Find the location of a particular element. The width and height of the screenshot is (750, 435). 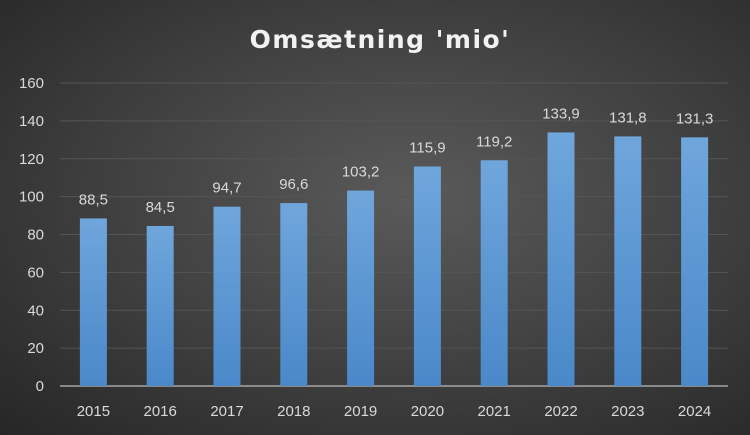

data-label: 88,5 is located at coordinates (93, 199).